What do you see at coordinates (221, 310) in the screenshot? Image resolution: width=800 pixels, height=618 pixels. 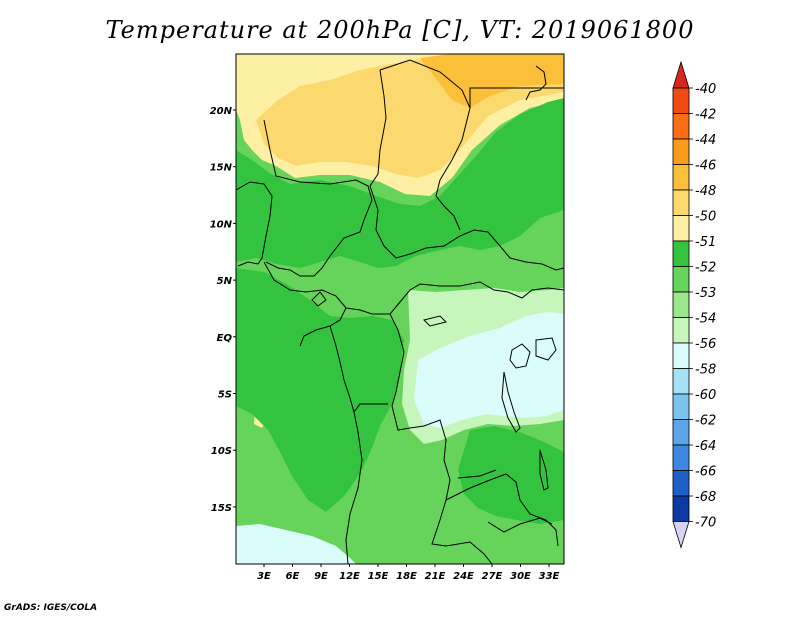 I see `latitude-labels: 20N 15N 10N 5N EQ 5S 10S 15S` at bounding box center [221, 310].